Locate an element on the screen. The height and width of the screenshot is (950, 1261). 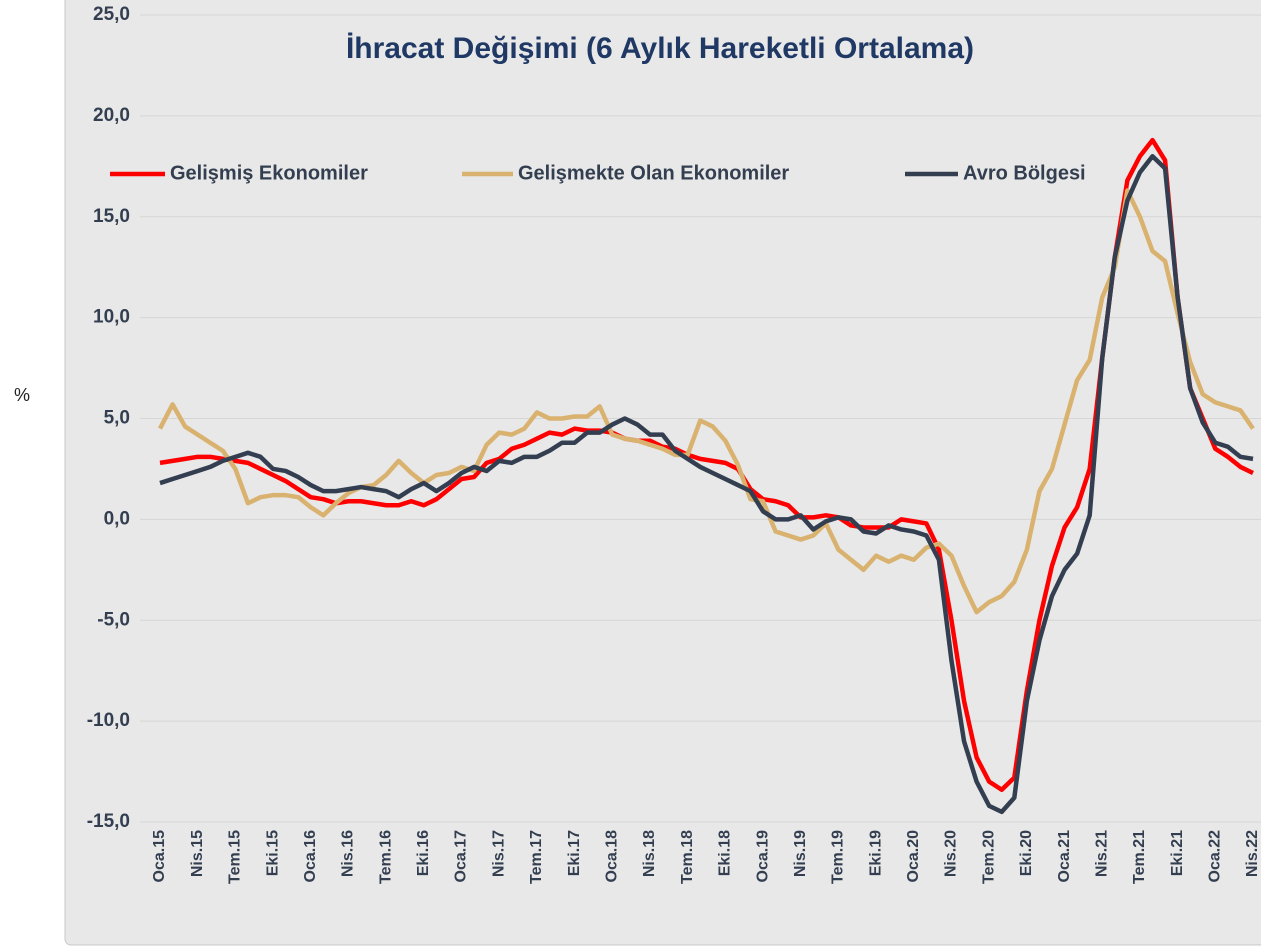
y-tick-label: 20,0 is located at coordinates (111, 115).